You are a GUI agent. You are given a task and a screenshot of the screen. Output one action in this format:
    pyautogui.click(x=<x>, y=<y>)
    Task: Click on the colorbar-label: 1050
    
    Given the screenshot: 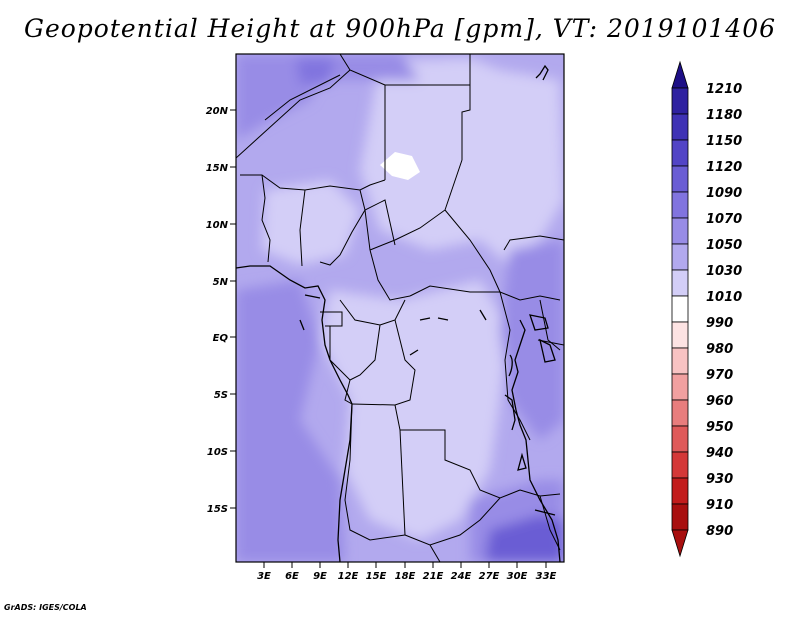 What is the action you would take?
    pyautogui.click(x=724, y=245)
    